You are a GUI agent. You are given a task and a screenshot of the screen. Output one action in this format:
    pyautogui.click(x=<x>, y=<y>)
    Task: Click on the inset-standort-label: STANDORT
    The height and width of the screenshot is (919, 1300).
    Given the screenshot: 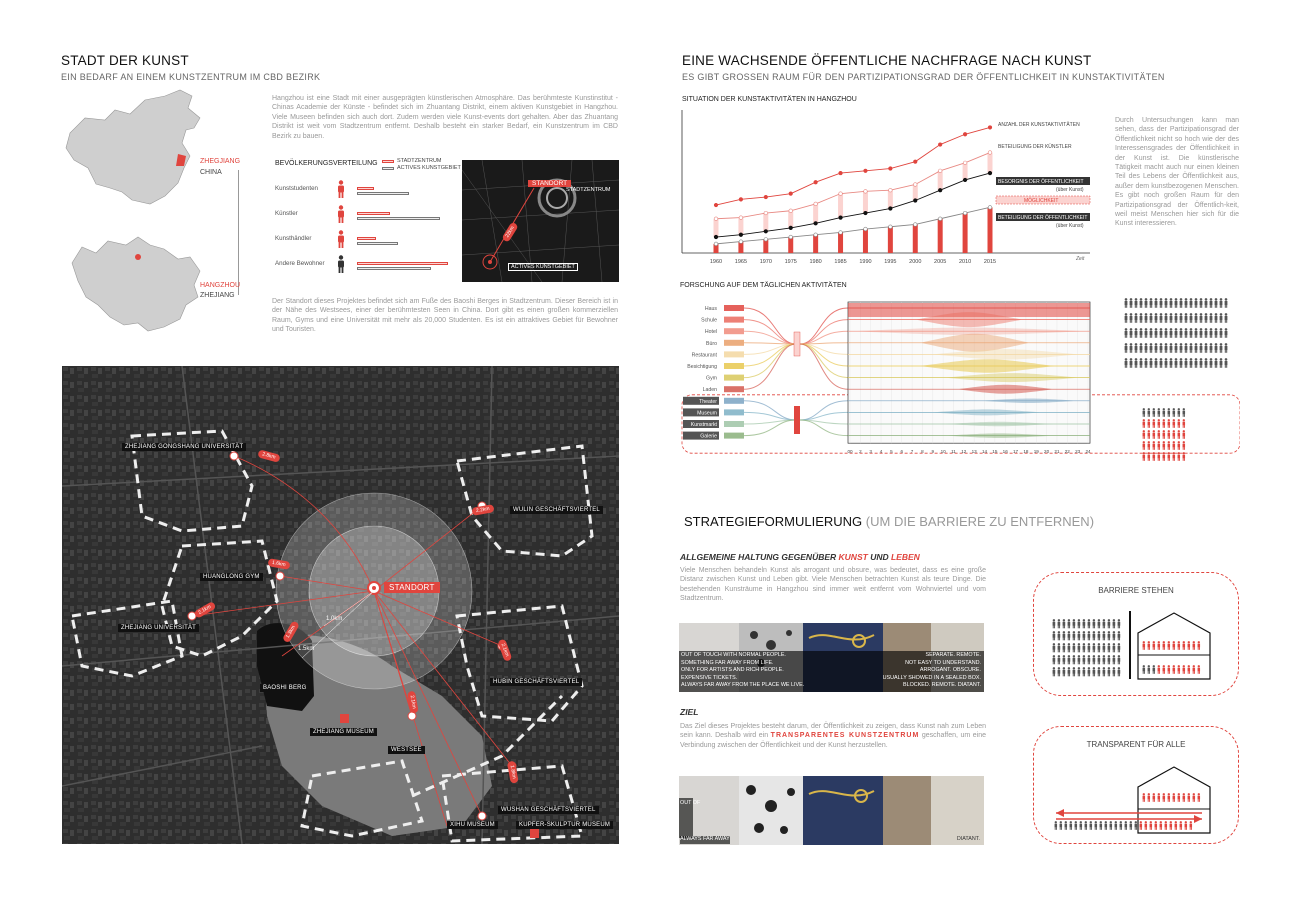 What is the action you would take?
    pyautogui.click(x=550, y=183)
    